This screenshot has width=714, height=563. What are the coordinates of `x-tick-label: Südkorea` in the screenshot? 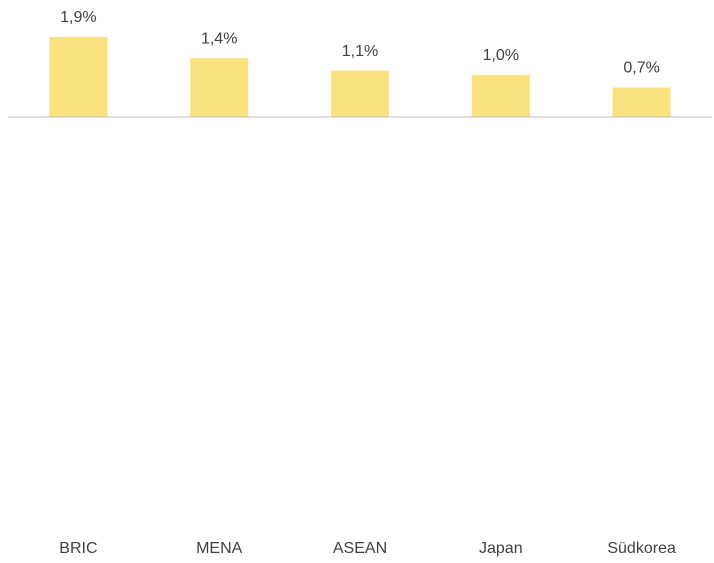 It's located at (641, 548).